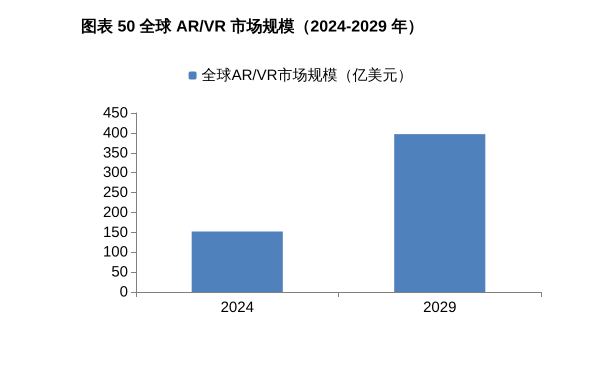 The height and width of the screenshot is (386, 601). I want to click on y-tick-label: 300, so click(115, 173).